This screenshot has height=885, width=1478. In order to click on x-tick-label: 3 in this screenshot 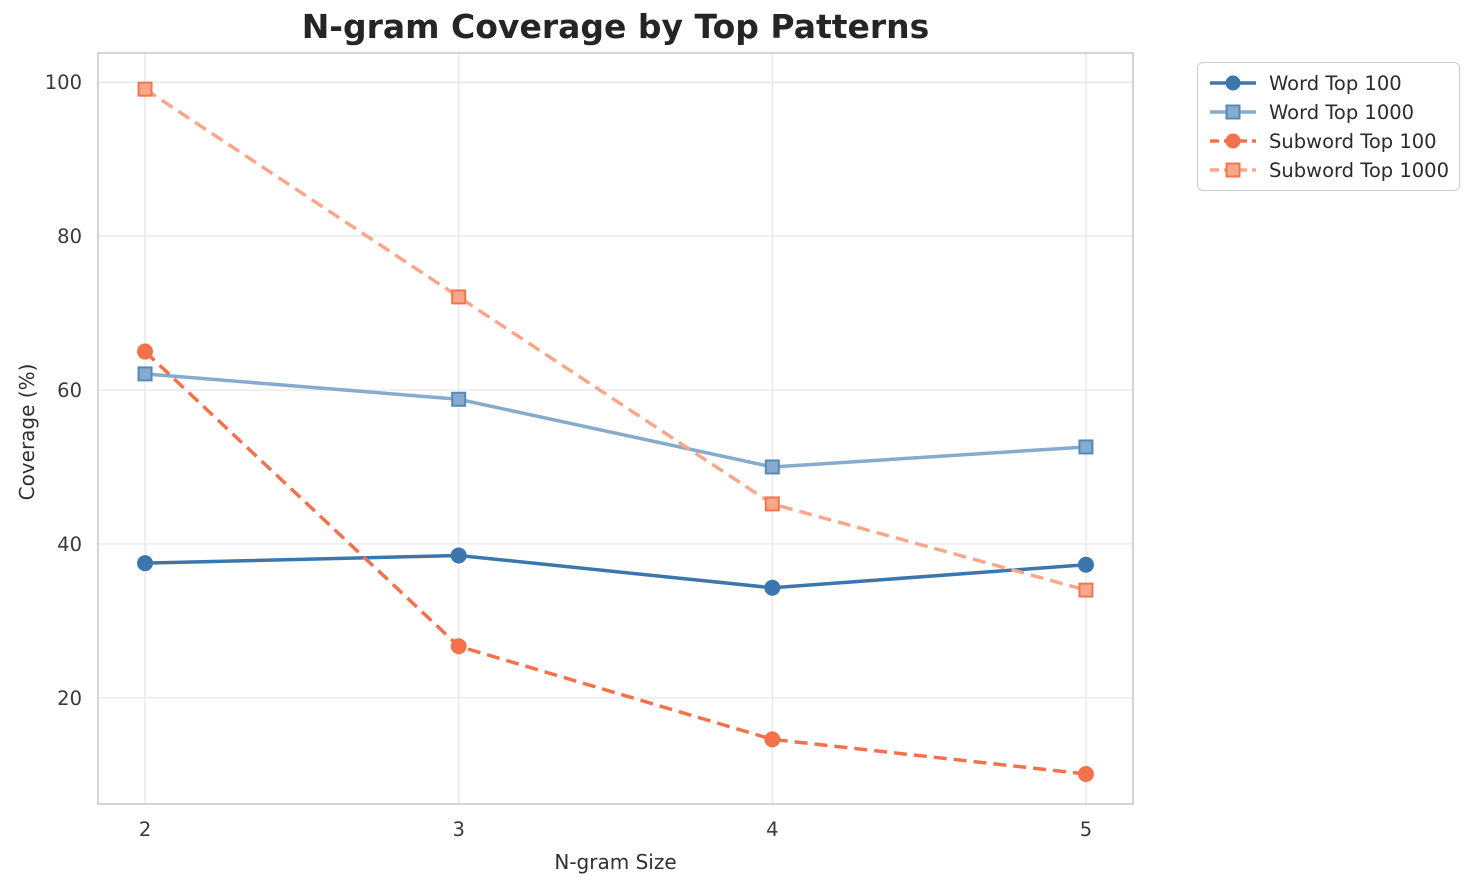, I will do `click(458, 829)`.